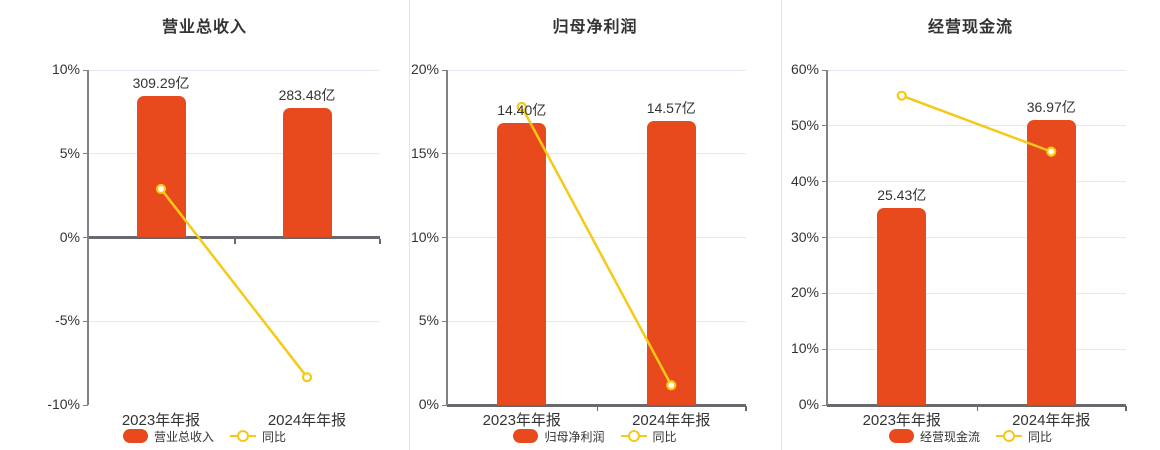 This screenshot has height=450, width=1160. What do you see at coordinates (424, 152) in the screenshot?
I see `y-axis-tick-label: 15%` at bounding box center [424, 152].